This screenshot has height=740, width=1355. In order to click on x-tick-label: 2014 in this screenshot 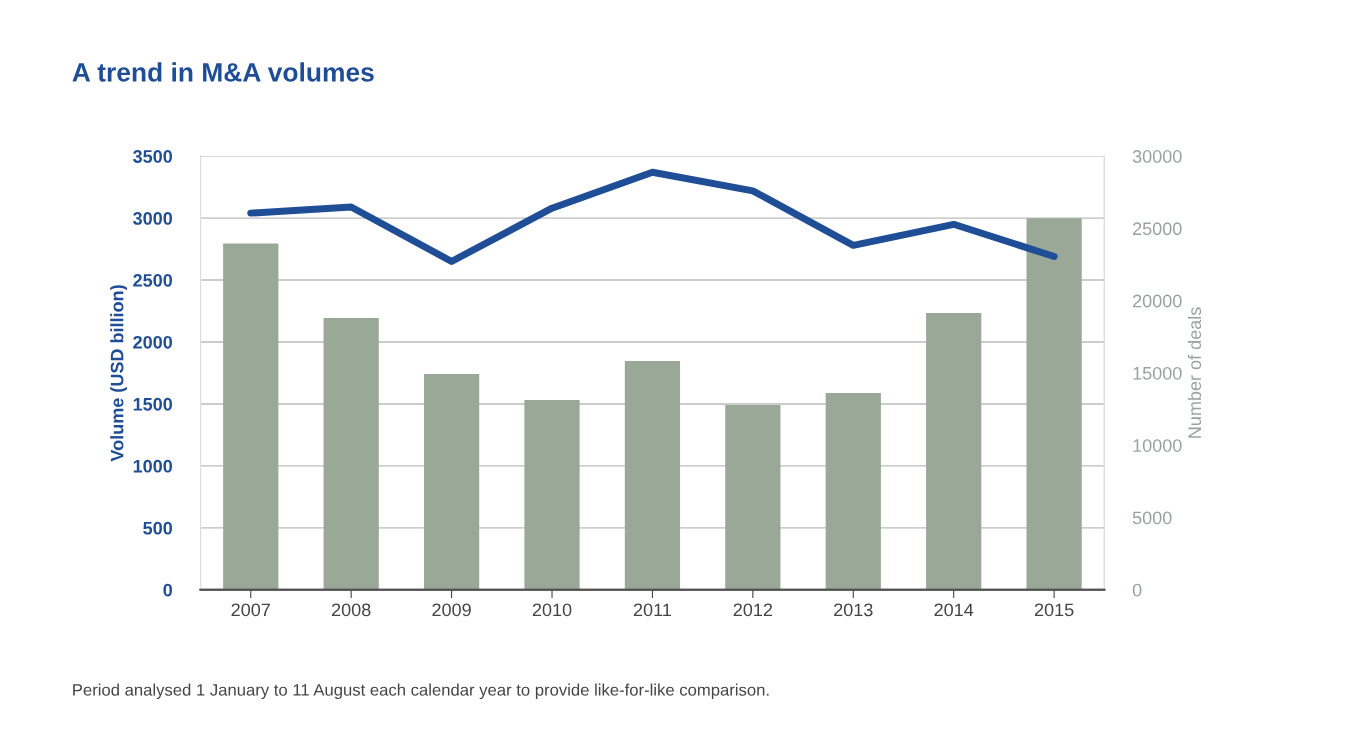, I will do `click(954, 610)`.